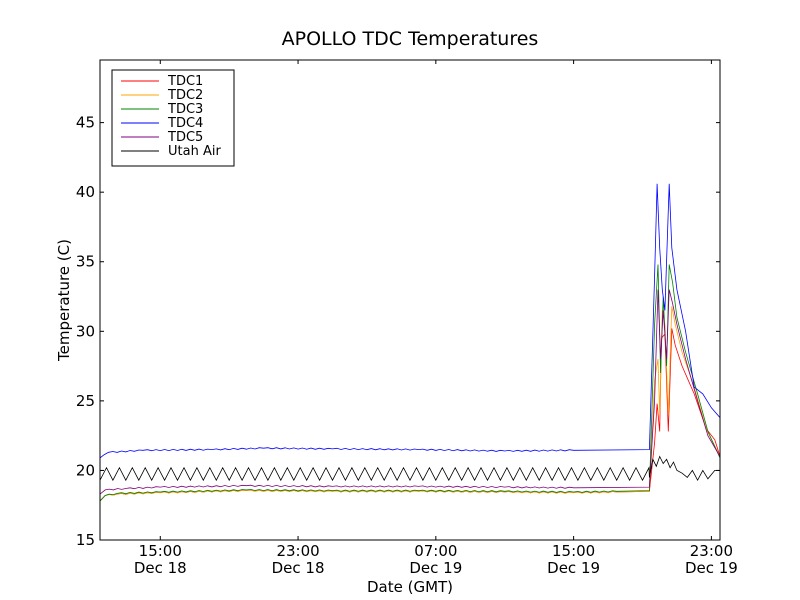  Describe the element at coordinates (64, 300) in the screenshot. I see `y-axis-label: Temperature (C)` at that location.